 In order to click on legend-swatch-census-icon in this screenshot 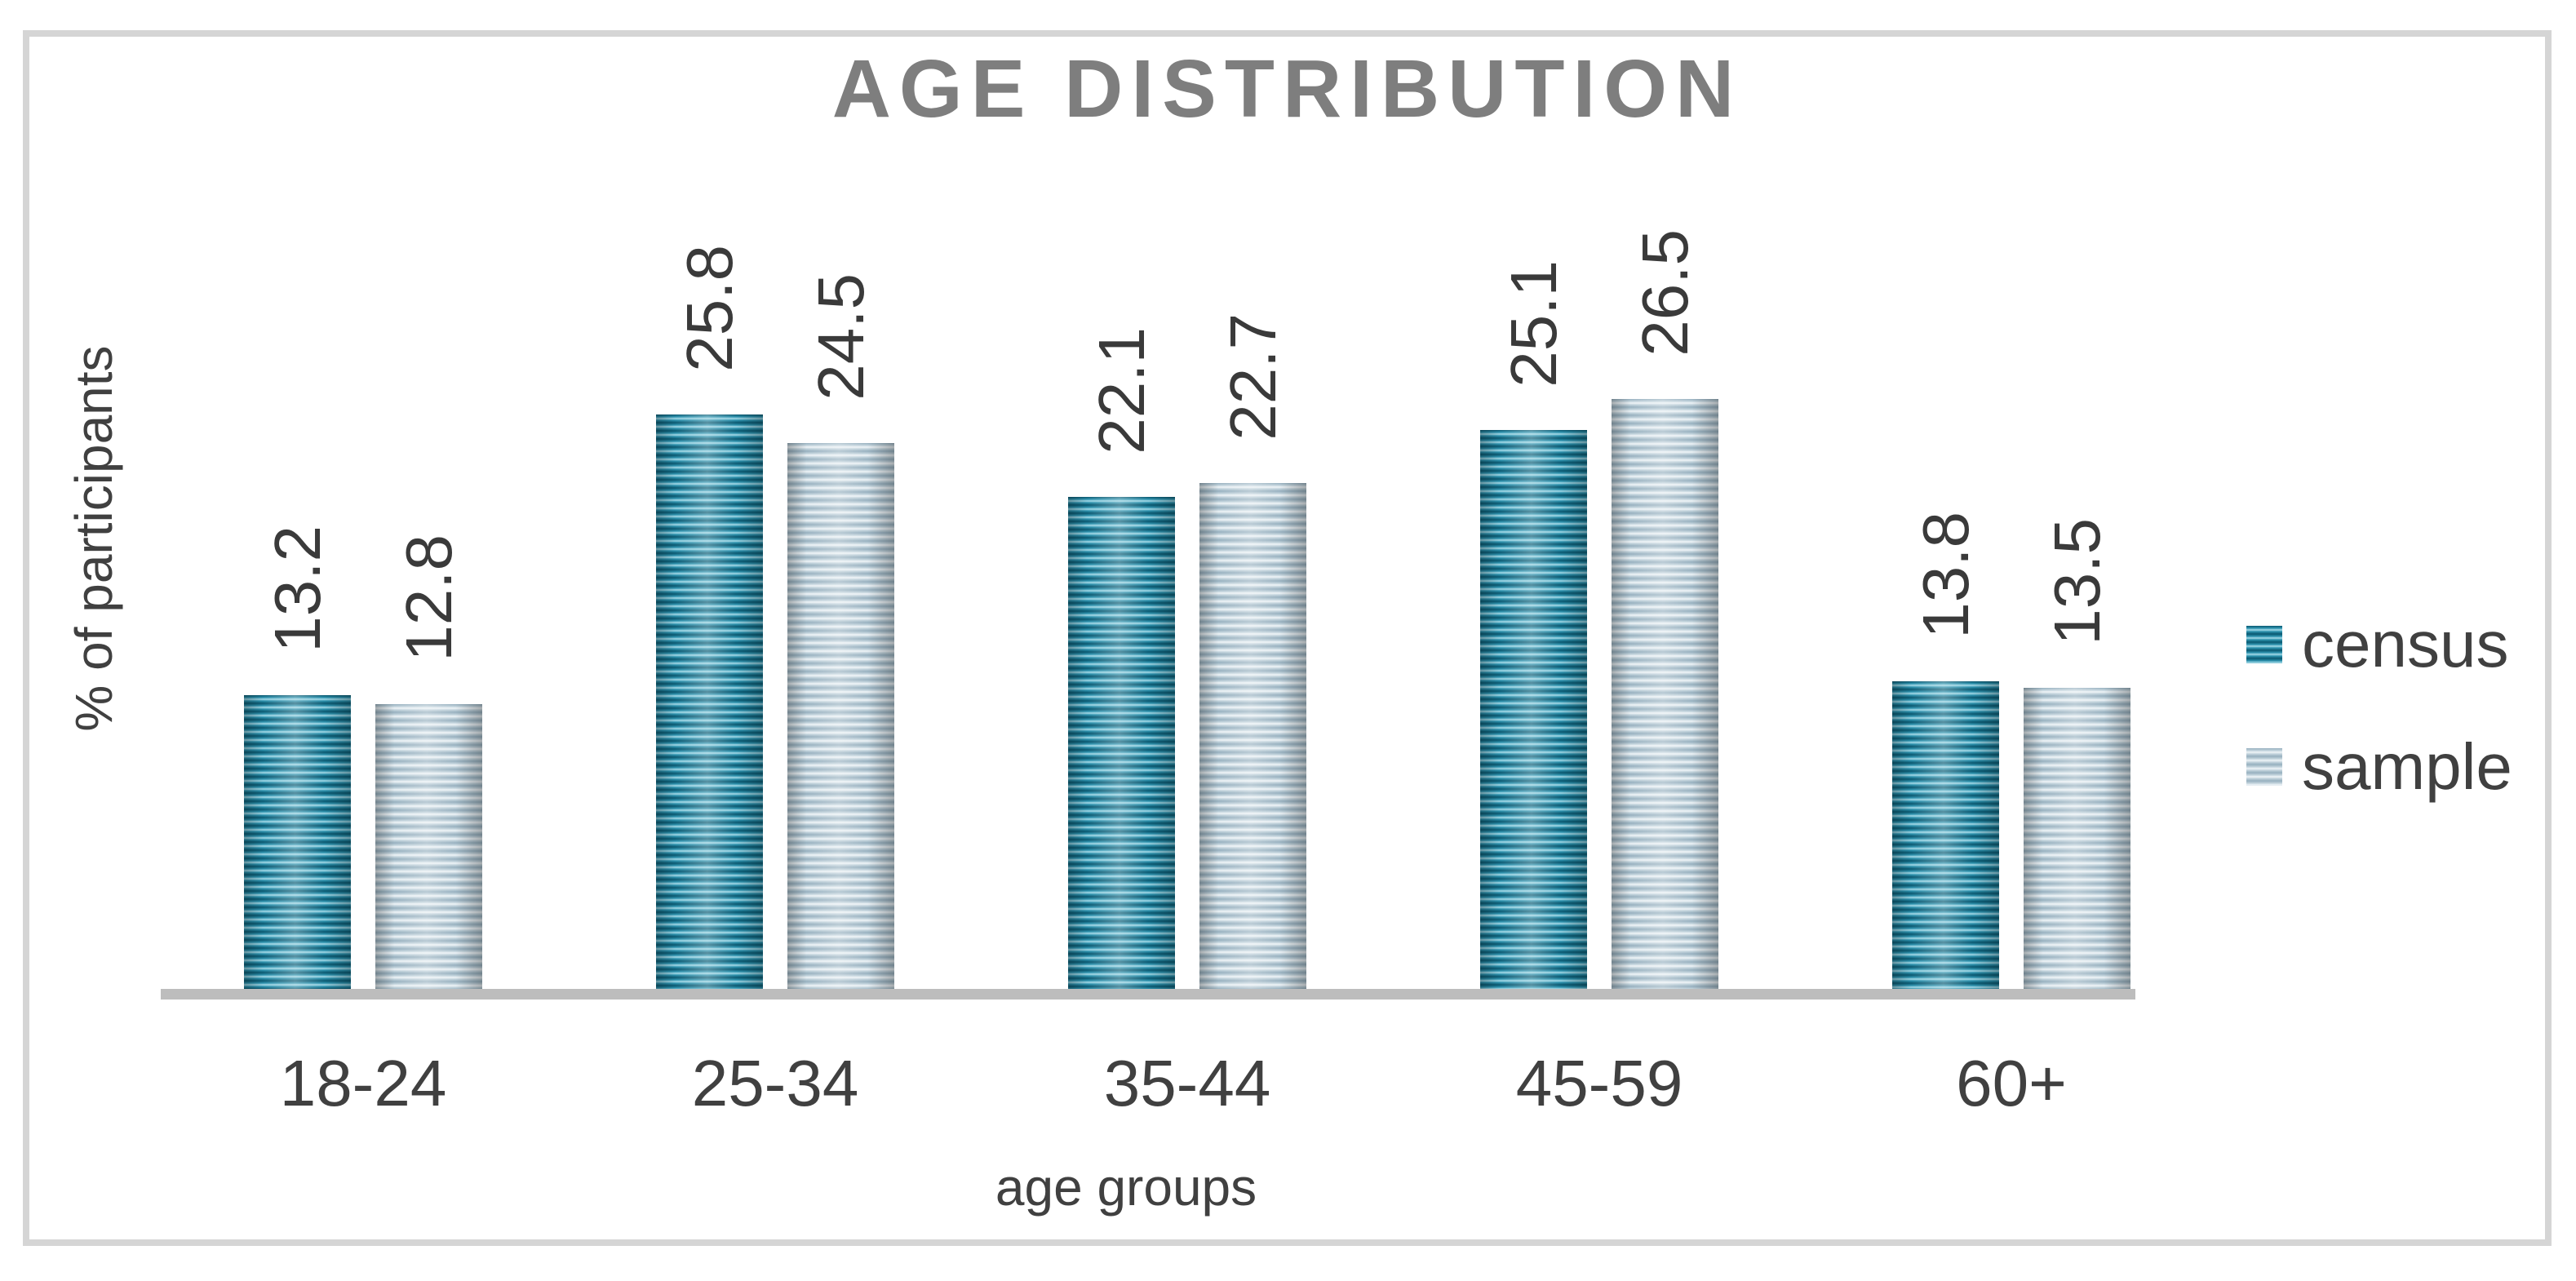, I will do `click(2264, 644)`.